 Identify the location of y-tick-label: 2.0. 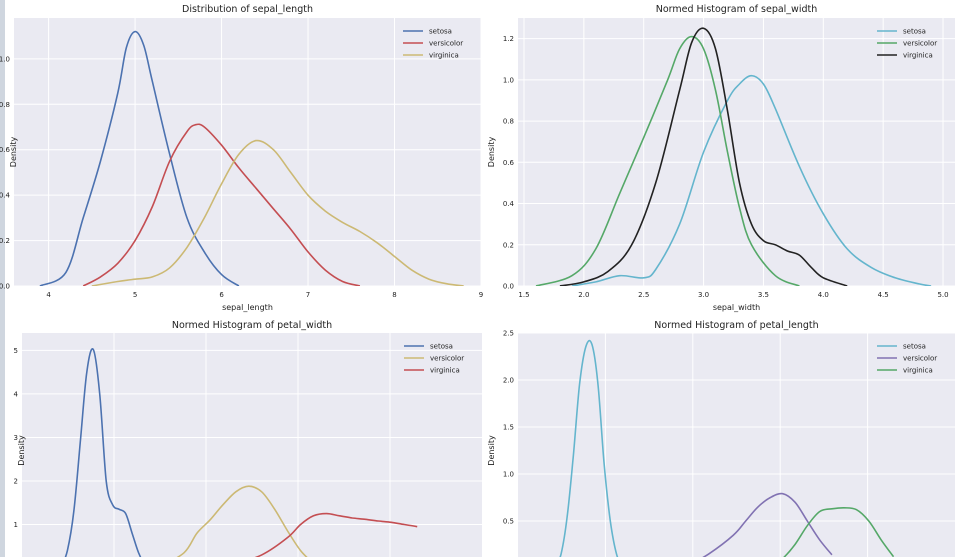
(508, 381).